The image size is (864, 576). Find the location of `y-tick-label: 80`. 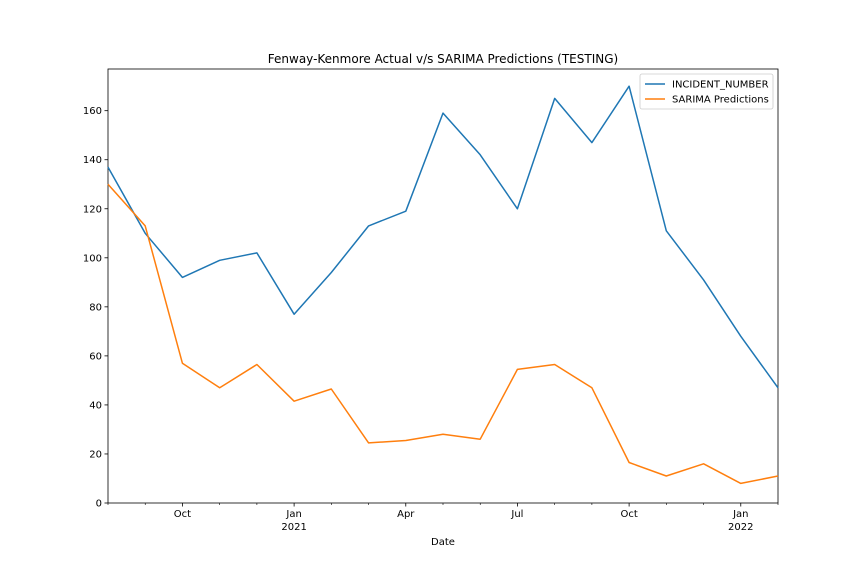

y-tick-label: 80 is located at coordinates (95, 307).